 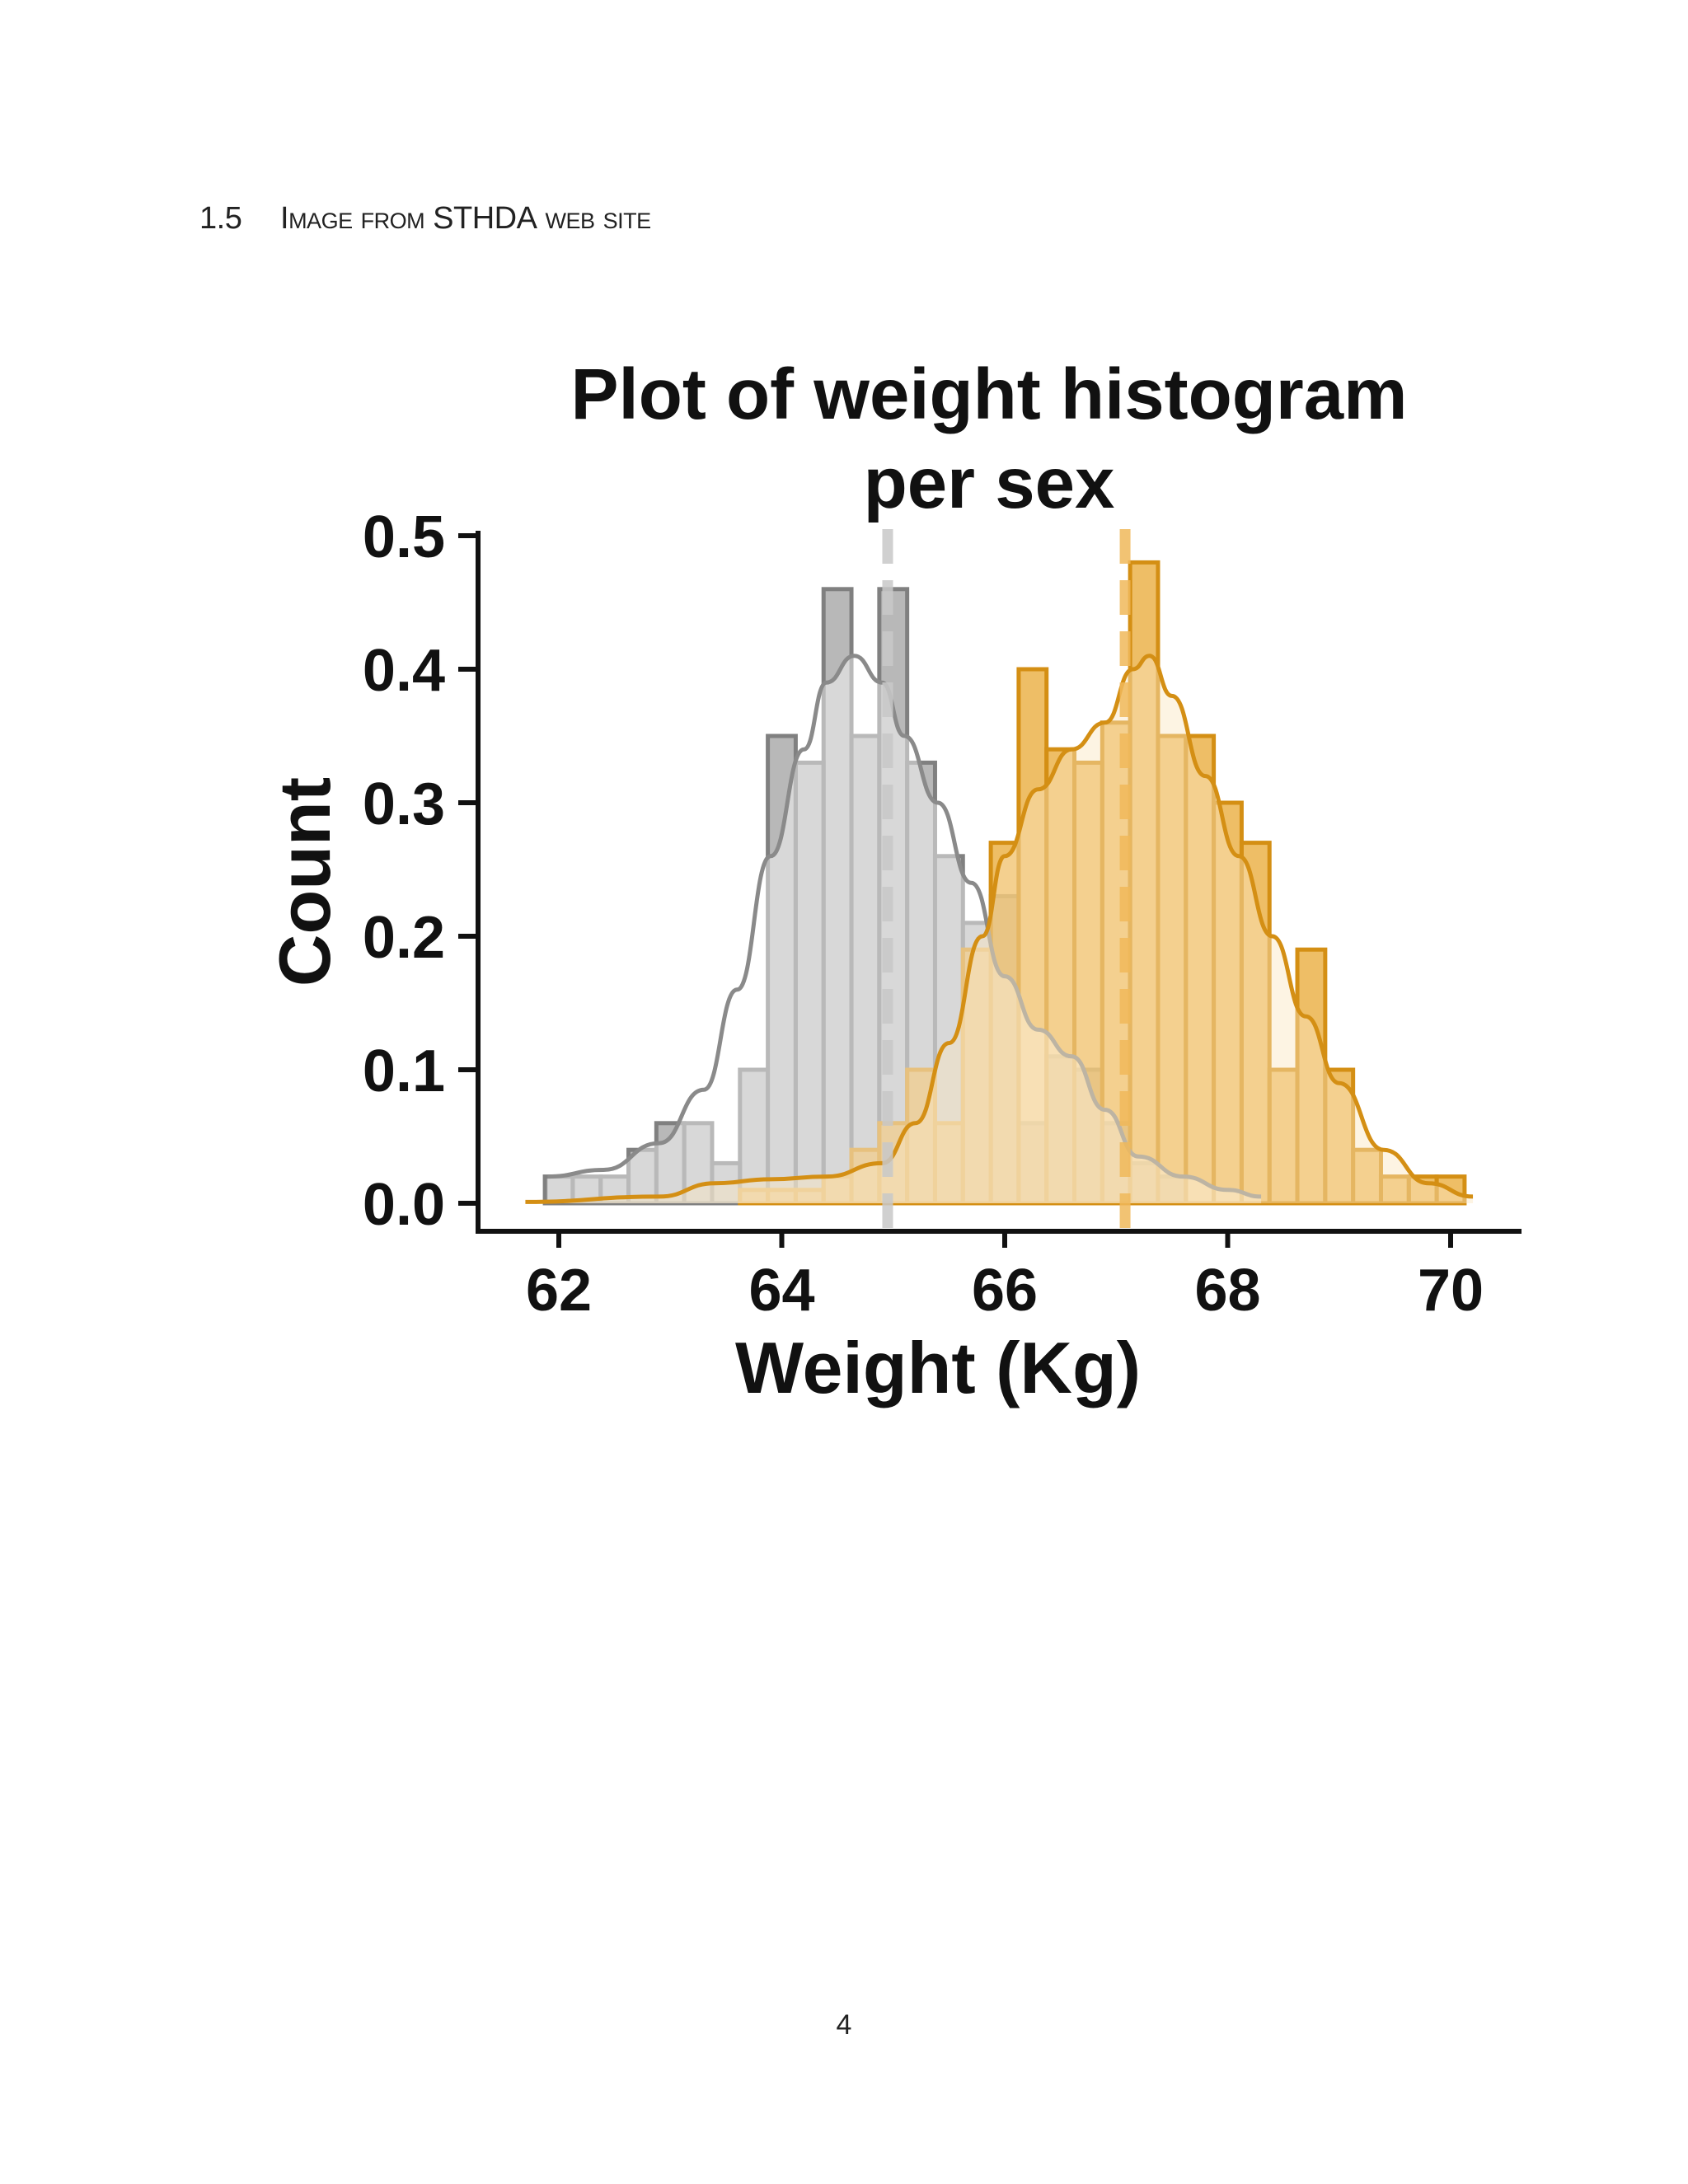 I want to click on mean-lines, so click(x=1006, y=879).